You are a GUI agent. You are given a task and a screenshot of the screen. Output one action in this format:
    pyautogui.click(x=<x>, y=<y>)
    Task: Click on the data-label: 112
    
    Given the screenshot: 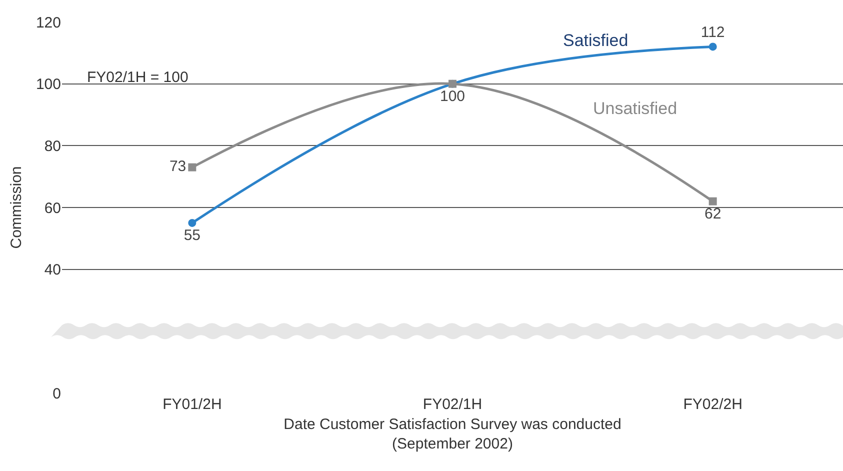 What is the action you would take?
    pyautogui.click(x=712, y=32)
    